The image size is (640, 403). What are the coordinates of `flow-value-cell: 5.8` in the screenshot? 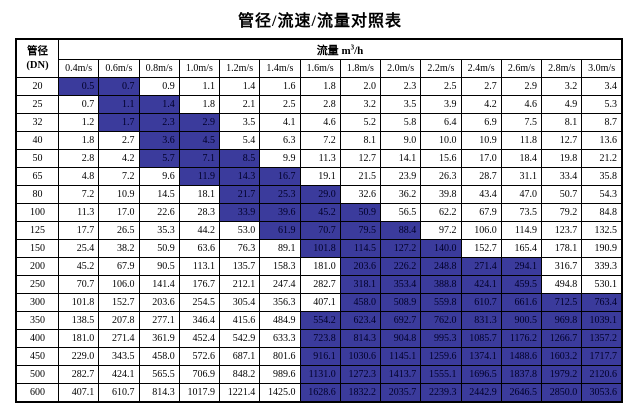 It's located at (400, 122).